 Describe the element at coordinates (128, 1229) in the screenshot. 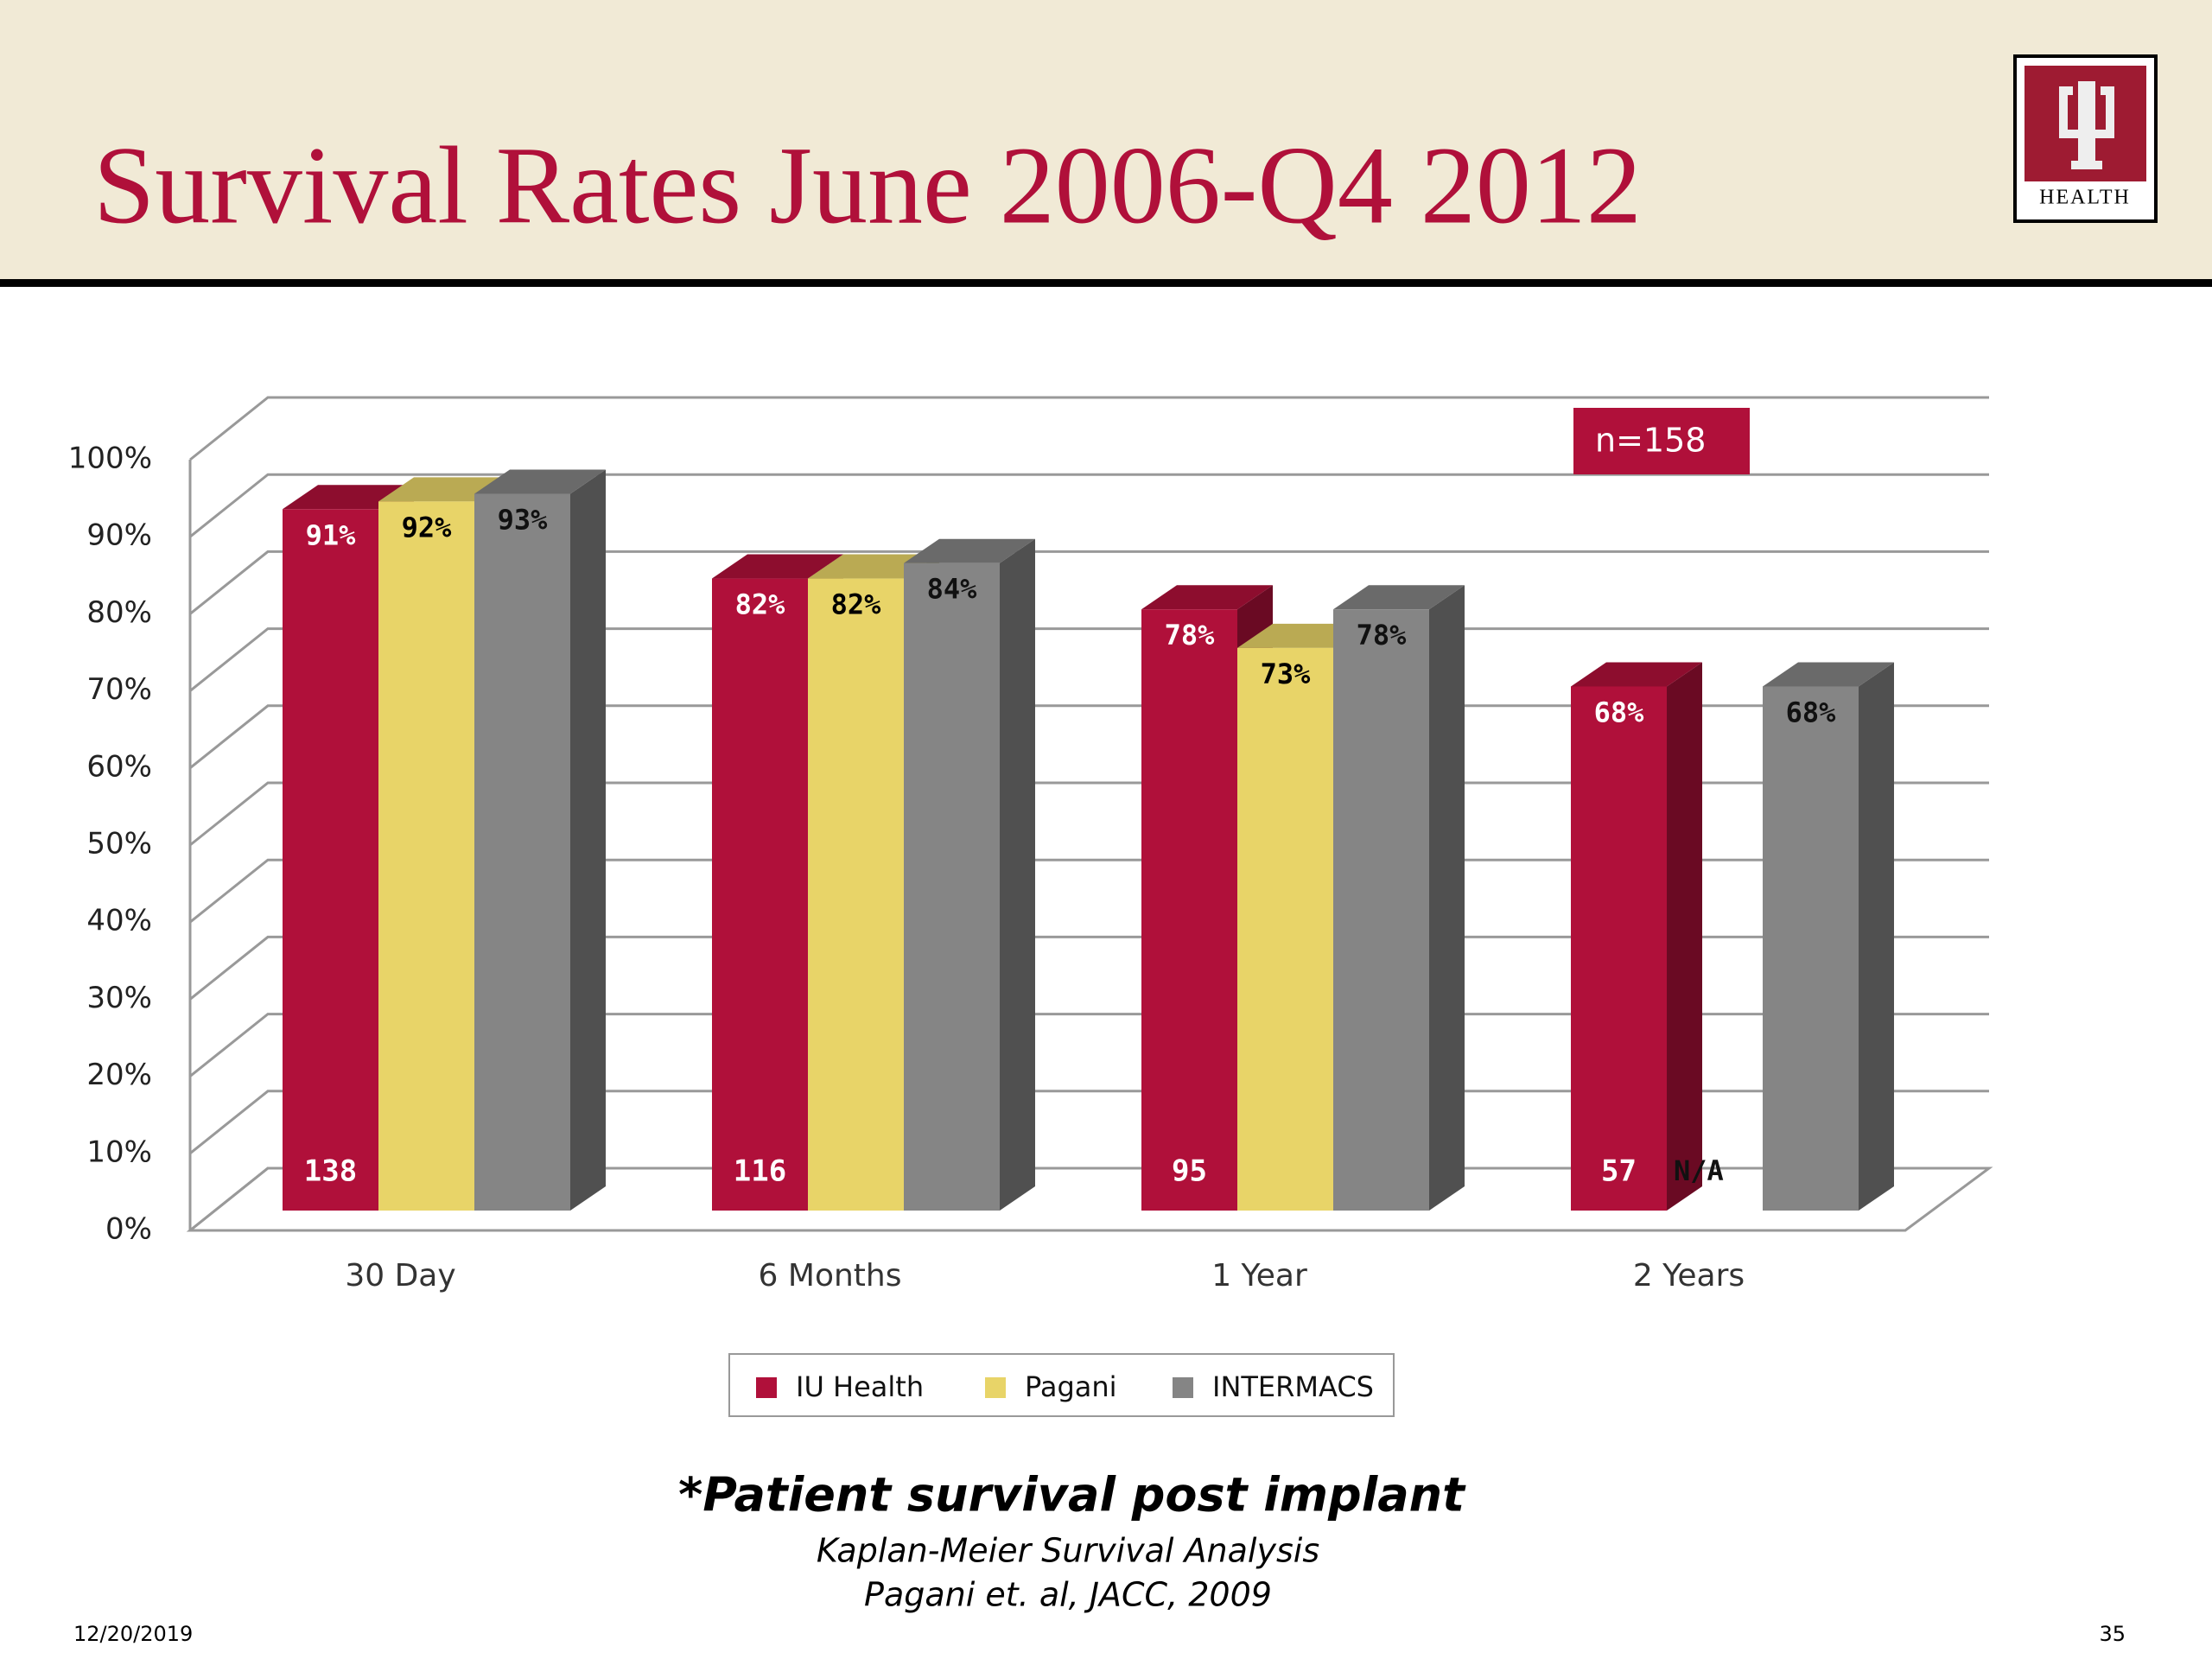

I see `y-tick-label: 0%` at that location.